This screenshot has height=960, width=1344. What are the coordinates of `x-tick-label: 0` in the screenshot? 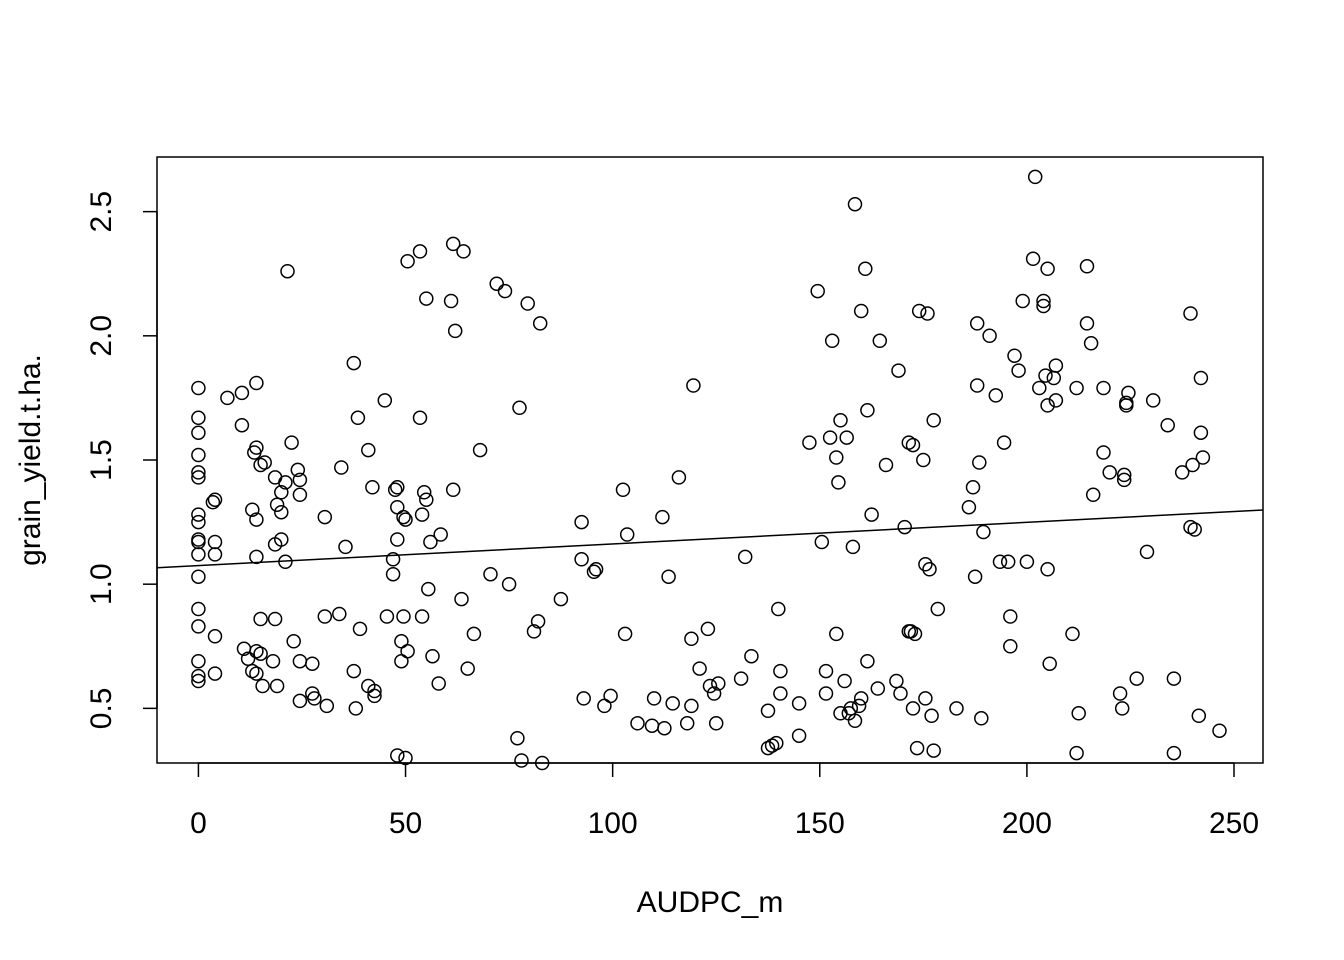 It's located at (198, 823).